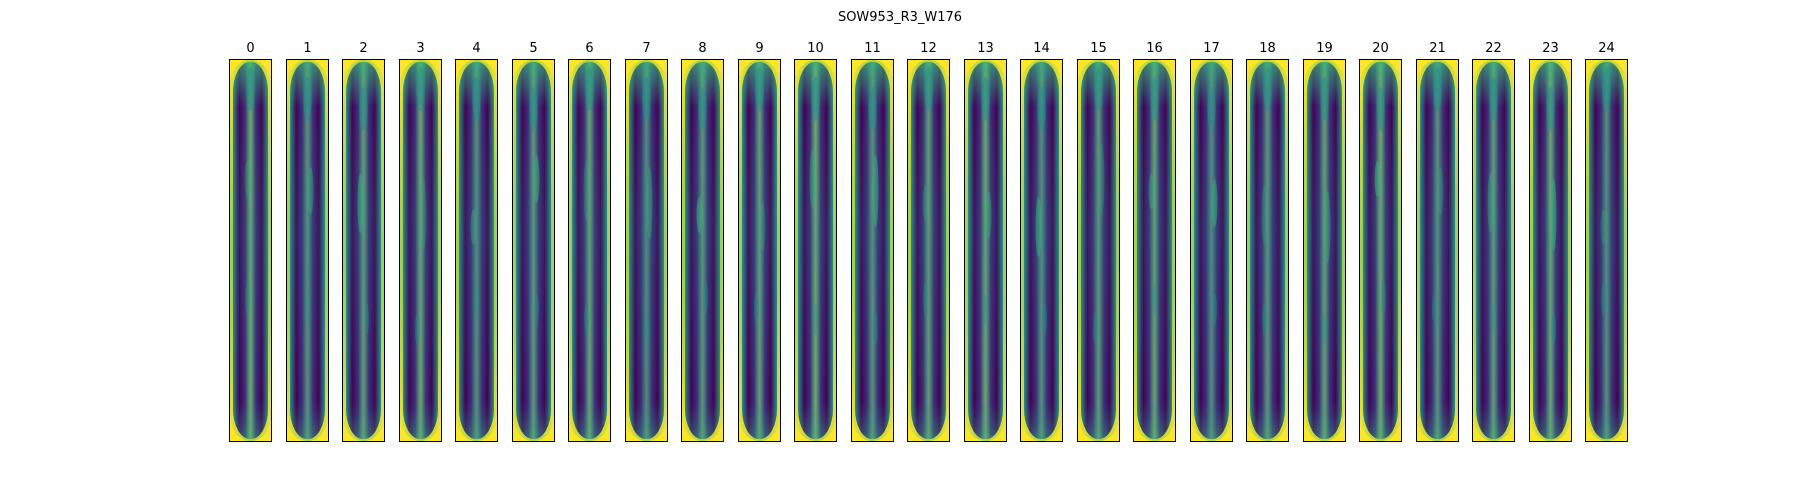 Image resolution: width=1800 pixels, height=504 pixels. I want to click on cell-panel-19: 19, so click(1324, 242).